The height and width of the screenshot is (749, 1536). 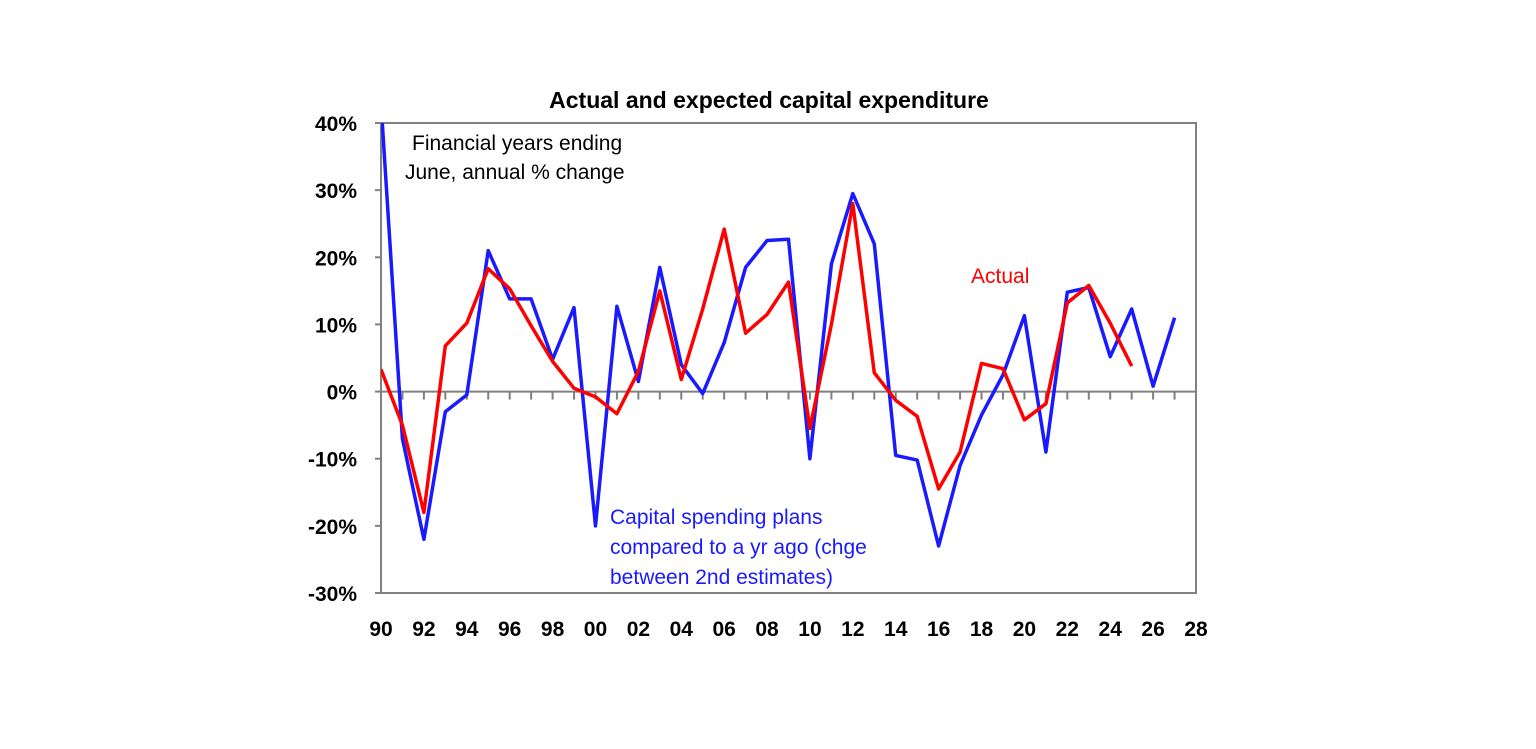 What do you see at coordinates (380, 629) in the screenshot?
I see `x-tick-label: 90` at bounding box center [380, 629].